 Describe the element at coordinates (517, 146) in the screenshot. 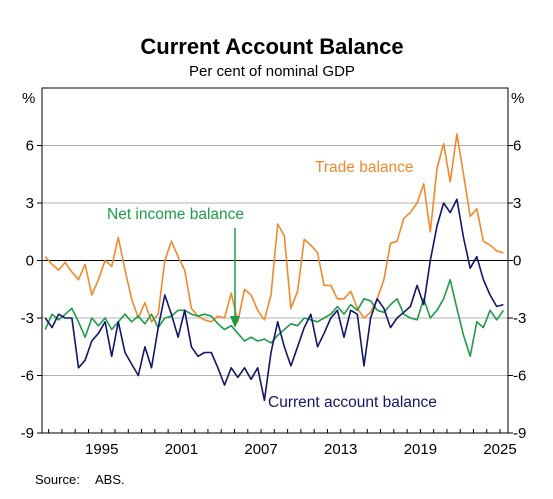

I see `y-tick-label-right: 6` at that location.